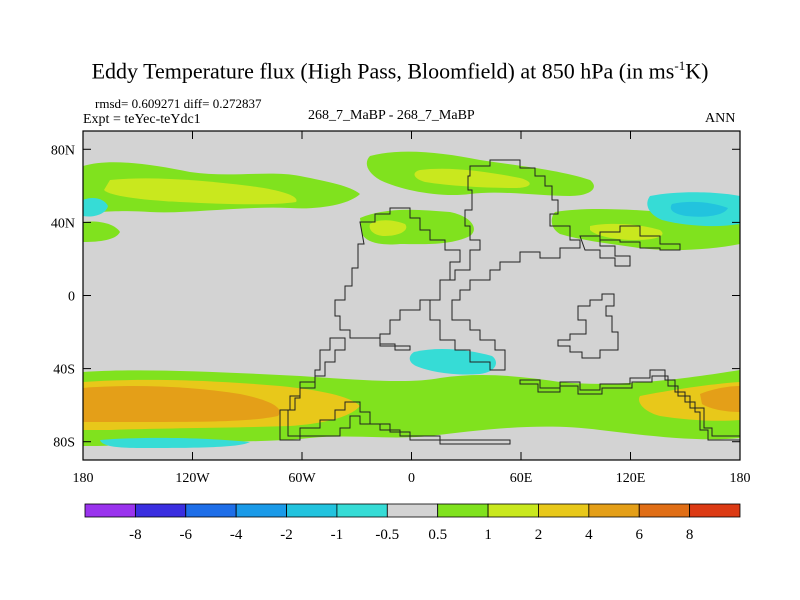 Image resolution: width=800 pixels, height=600 pixels. Describe the element at coordinates (337, 535) in the screenshot. I see `colorbar-label: -1` at that location.